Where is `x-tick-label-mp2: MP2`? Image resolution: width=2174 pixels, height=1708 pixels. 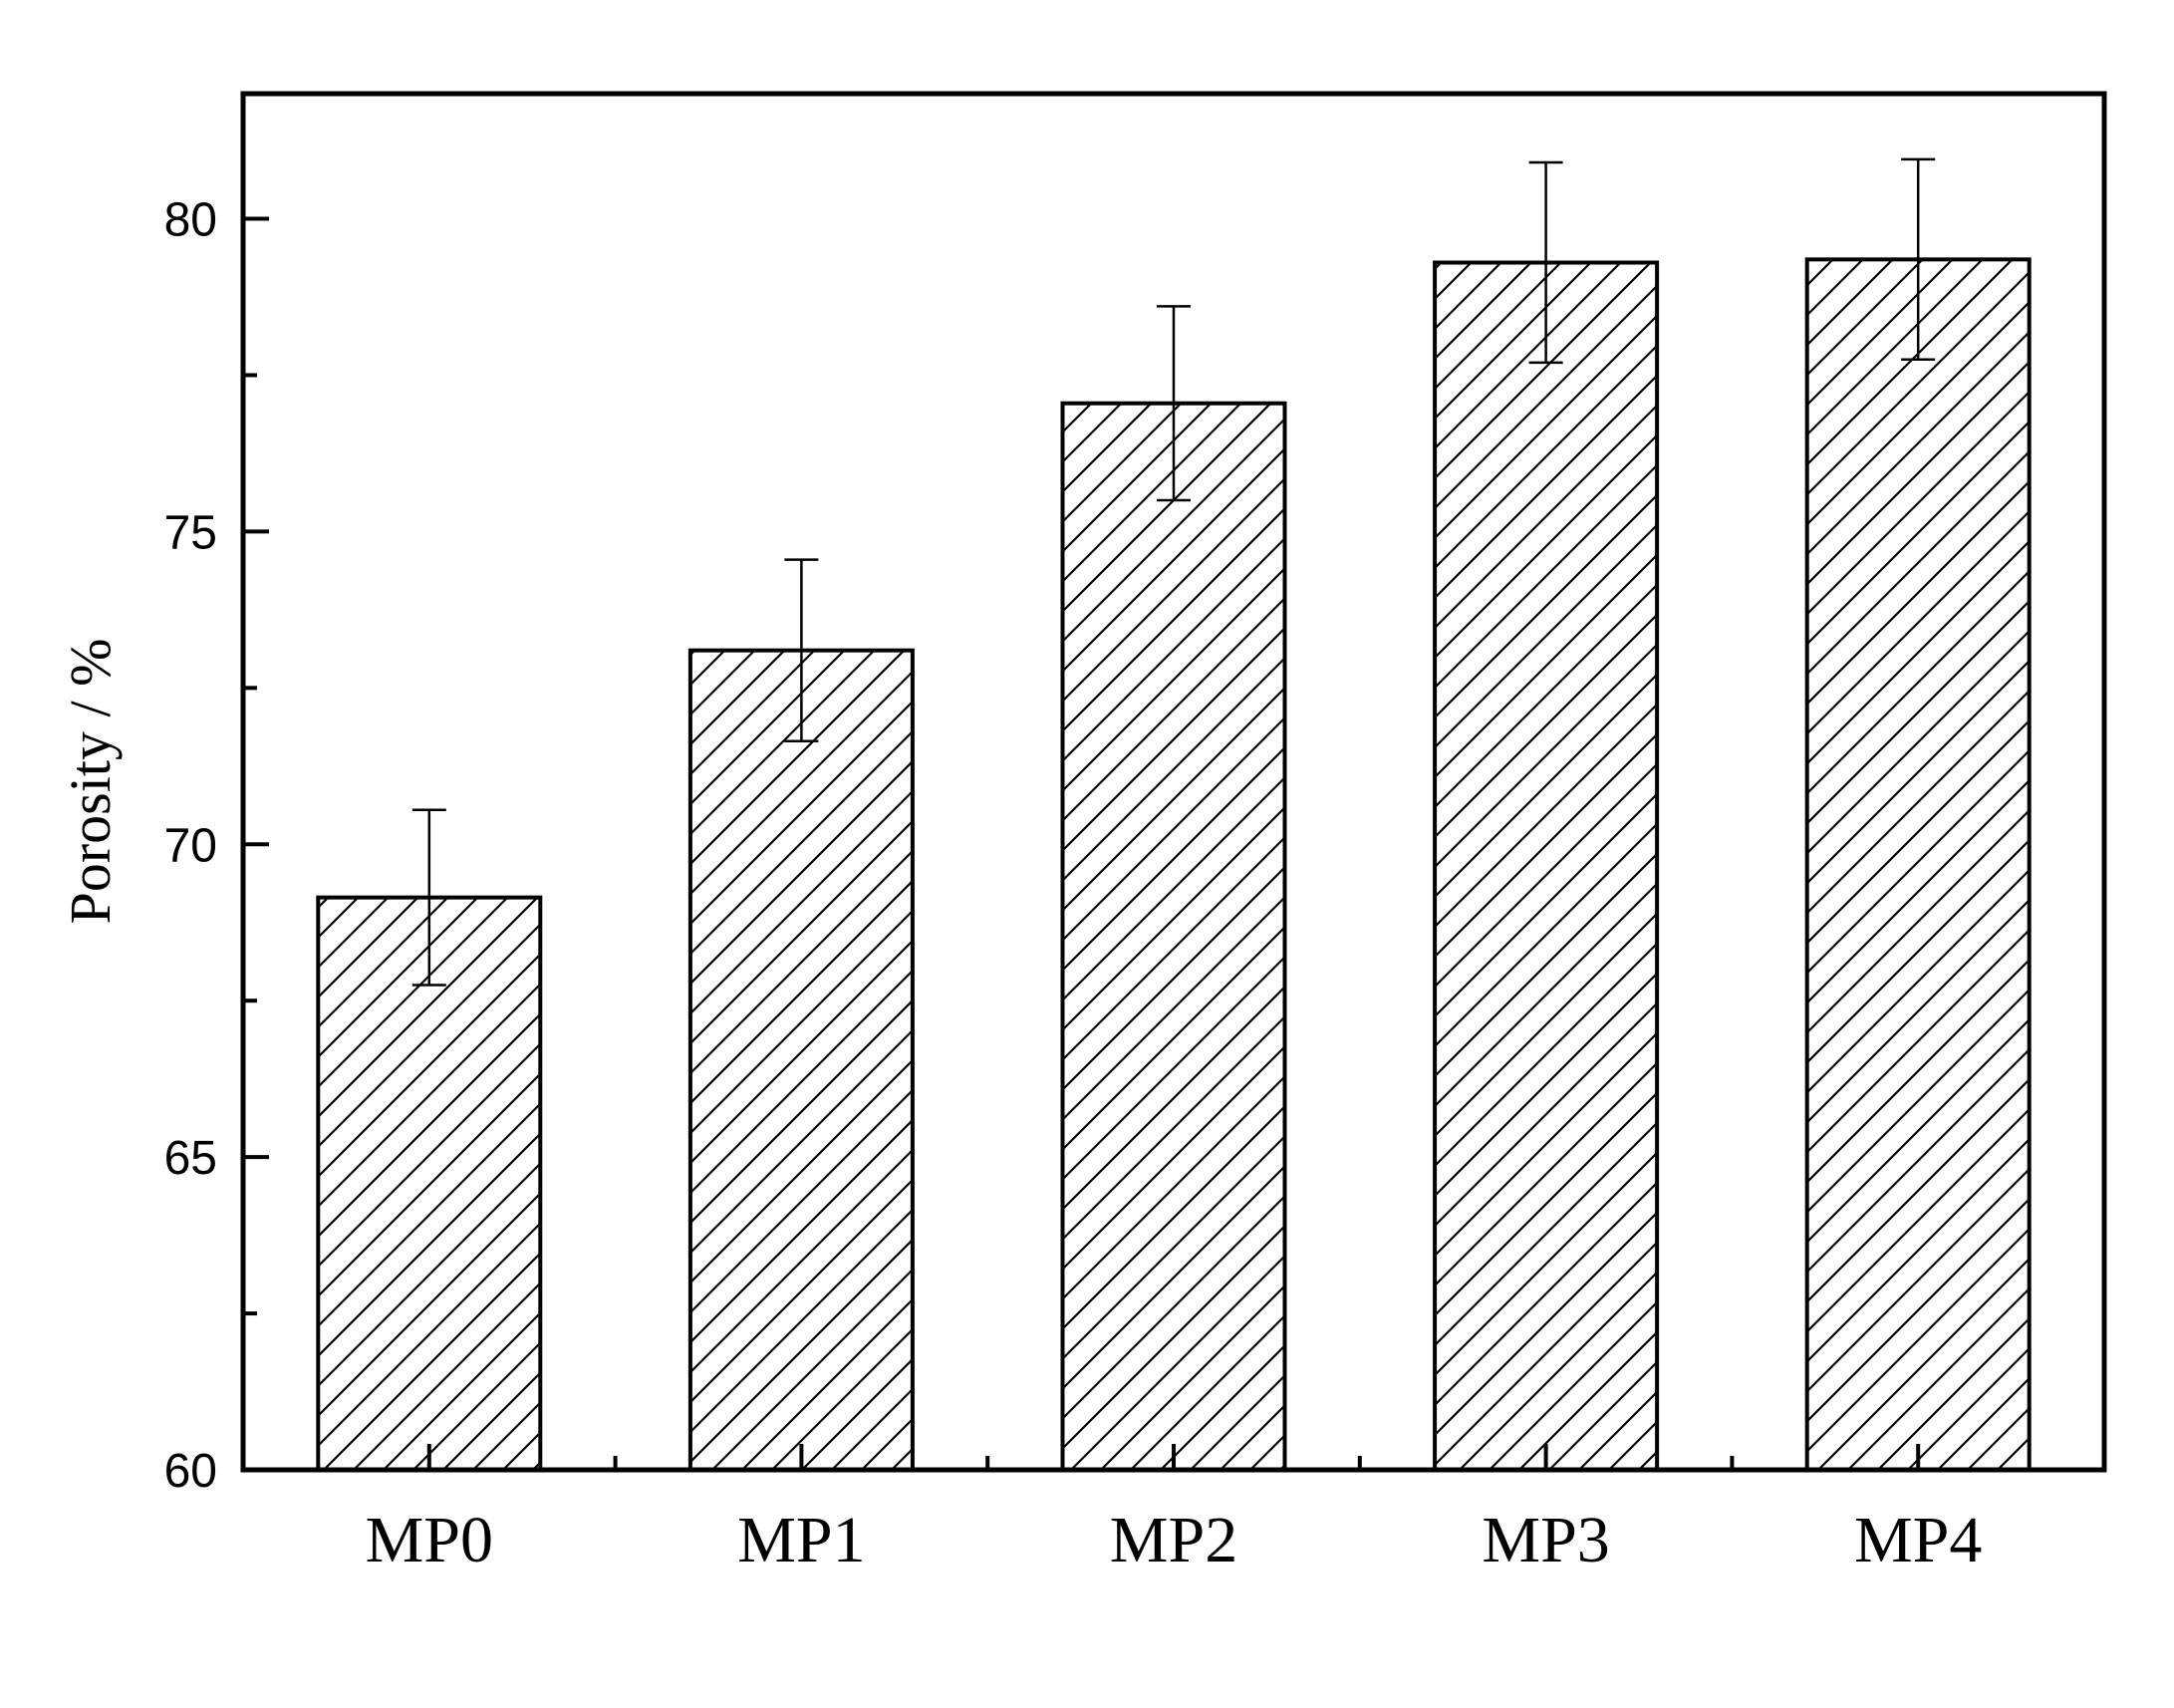
x-tick-label-mp2: MP2 is located at coordinates (1173, 1540).